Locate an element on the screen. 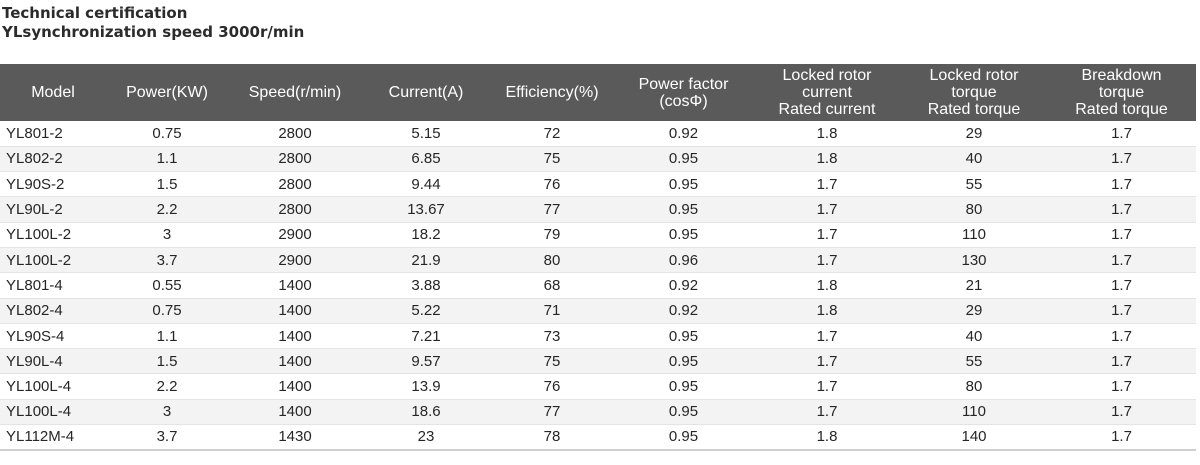  cell-current: 6.85 is located at coordinates (426, 159).